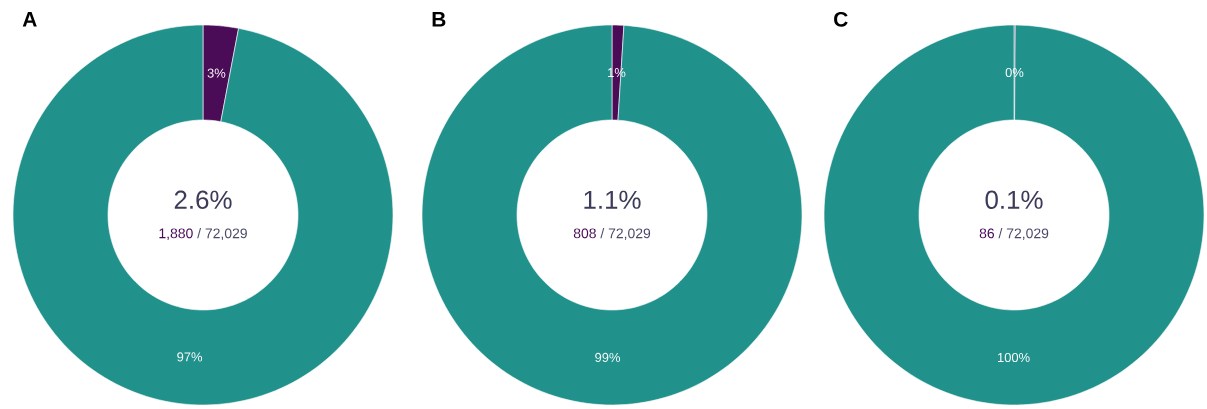 This screenshot has height=409, width=1207. Describe the element at coordinates (439, 19) in the screenshot. I see `chart-title: B` at that location.